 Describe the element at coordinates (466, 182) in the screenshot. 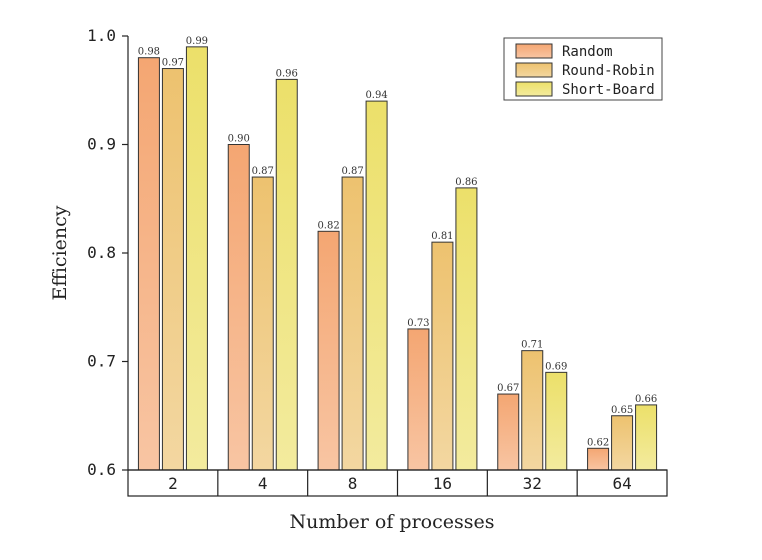

I see `data-label: 0.86` at that location.